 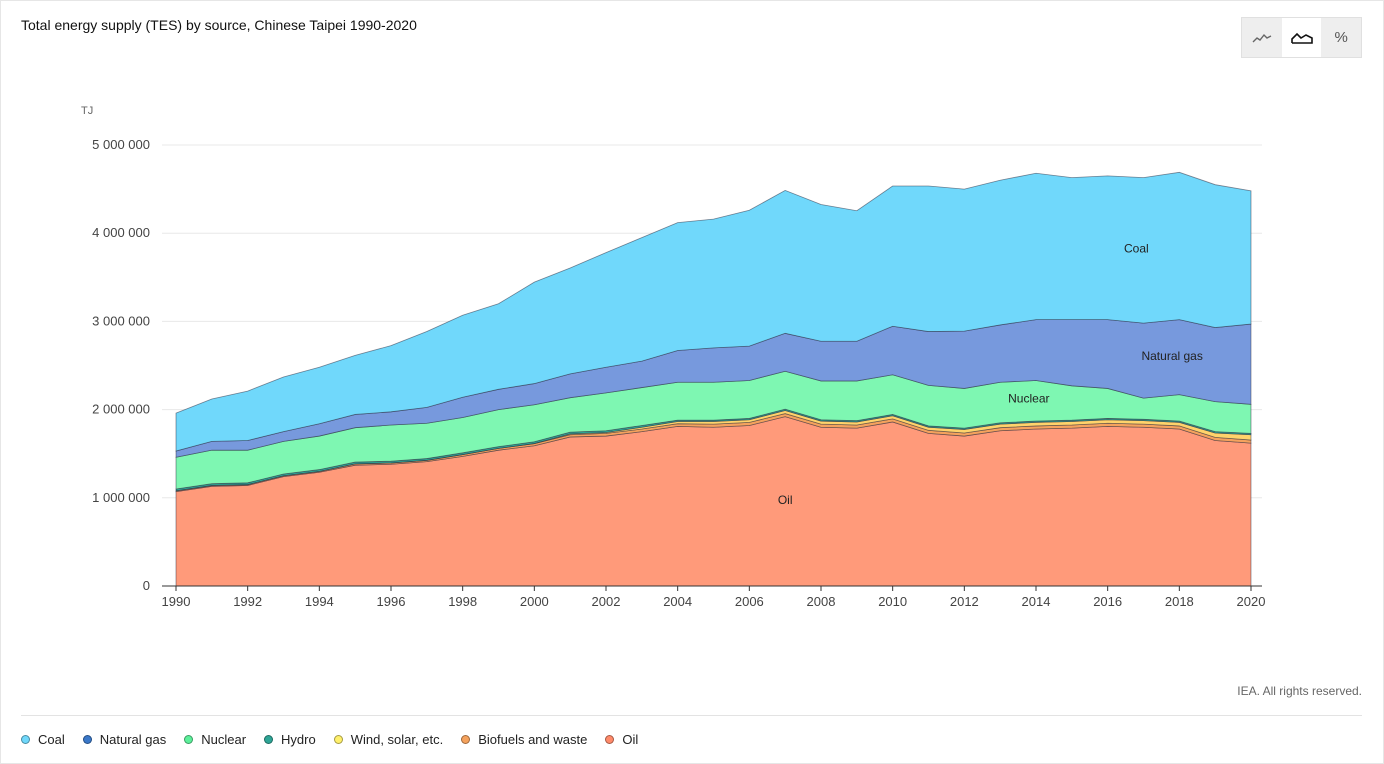 What do you see at coordinates (462, 601) in the screenshot?
I see `x-tick-label: 1998` at bounding box center [462, 601].